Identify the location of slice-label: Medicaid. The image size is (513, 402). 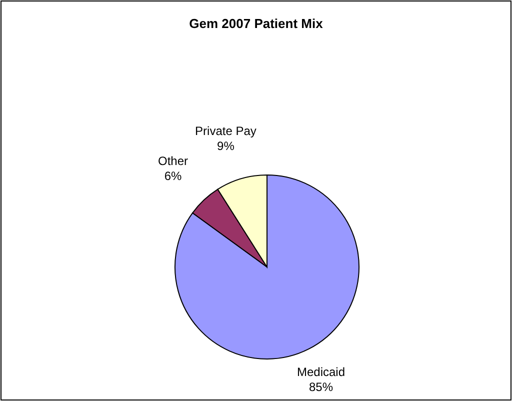
(321, 371).